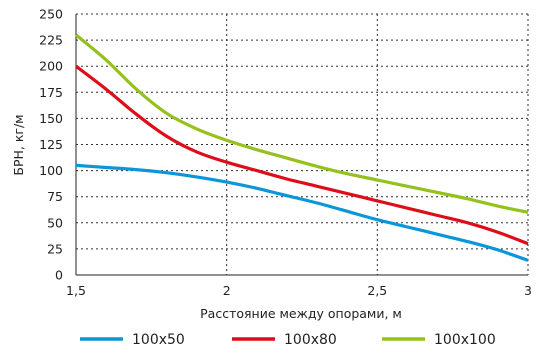  I want to click on y-tick-labels: 0 25 50 75 100 125 150 175 200 225 250, so click(51, 145).